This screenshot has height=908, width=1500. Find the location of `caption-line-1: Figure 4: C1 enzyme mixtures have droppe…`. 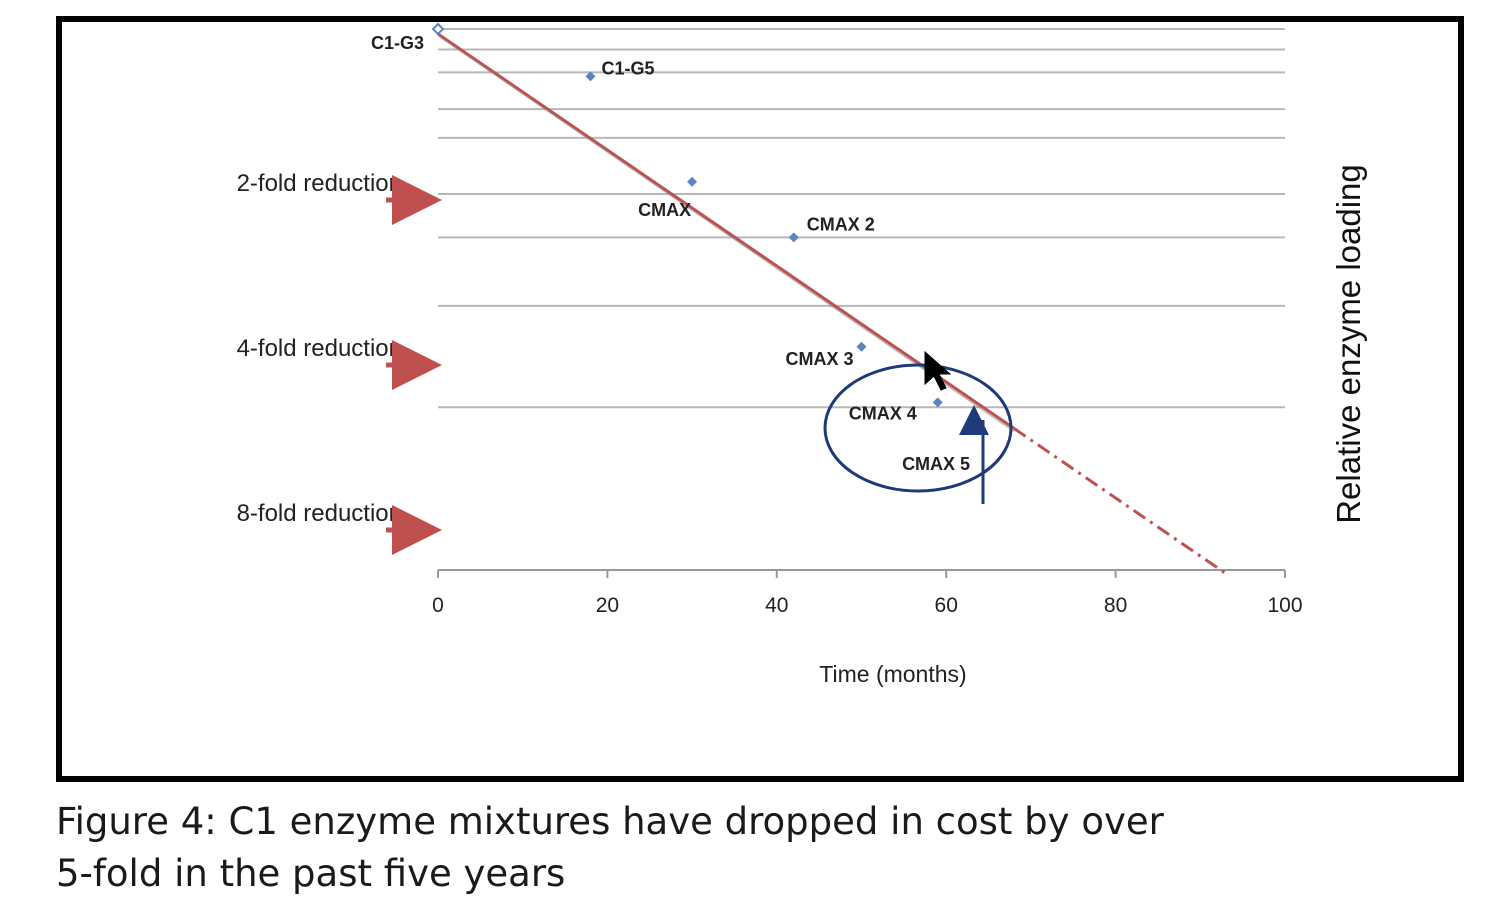

caption-line-1: Figure 4: C1 enzyme mixtures have droppe… is located at coordinates (610, 821).